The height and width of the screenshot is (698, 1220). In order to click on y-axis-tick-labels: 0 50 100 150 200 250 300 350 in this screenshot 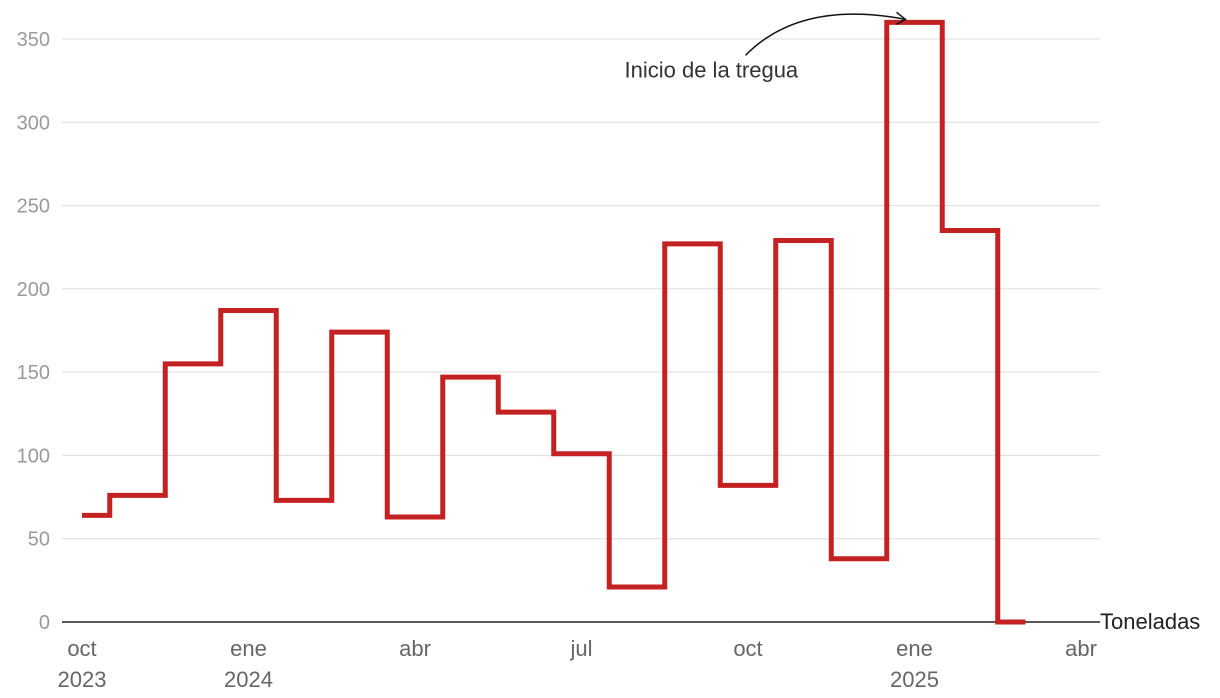, I will do `click(33, 331)`.